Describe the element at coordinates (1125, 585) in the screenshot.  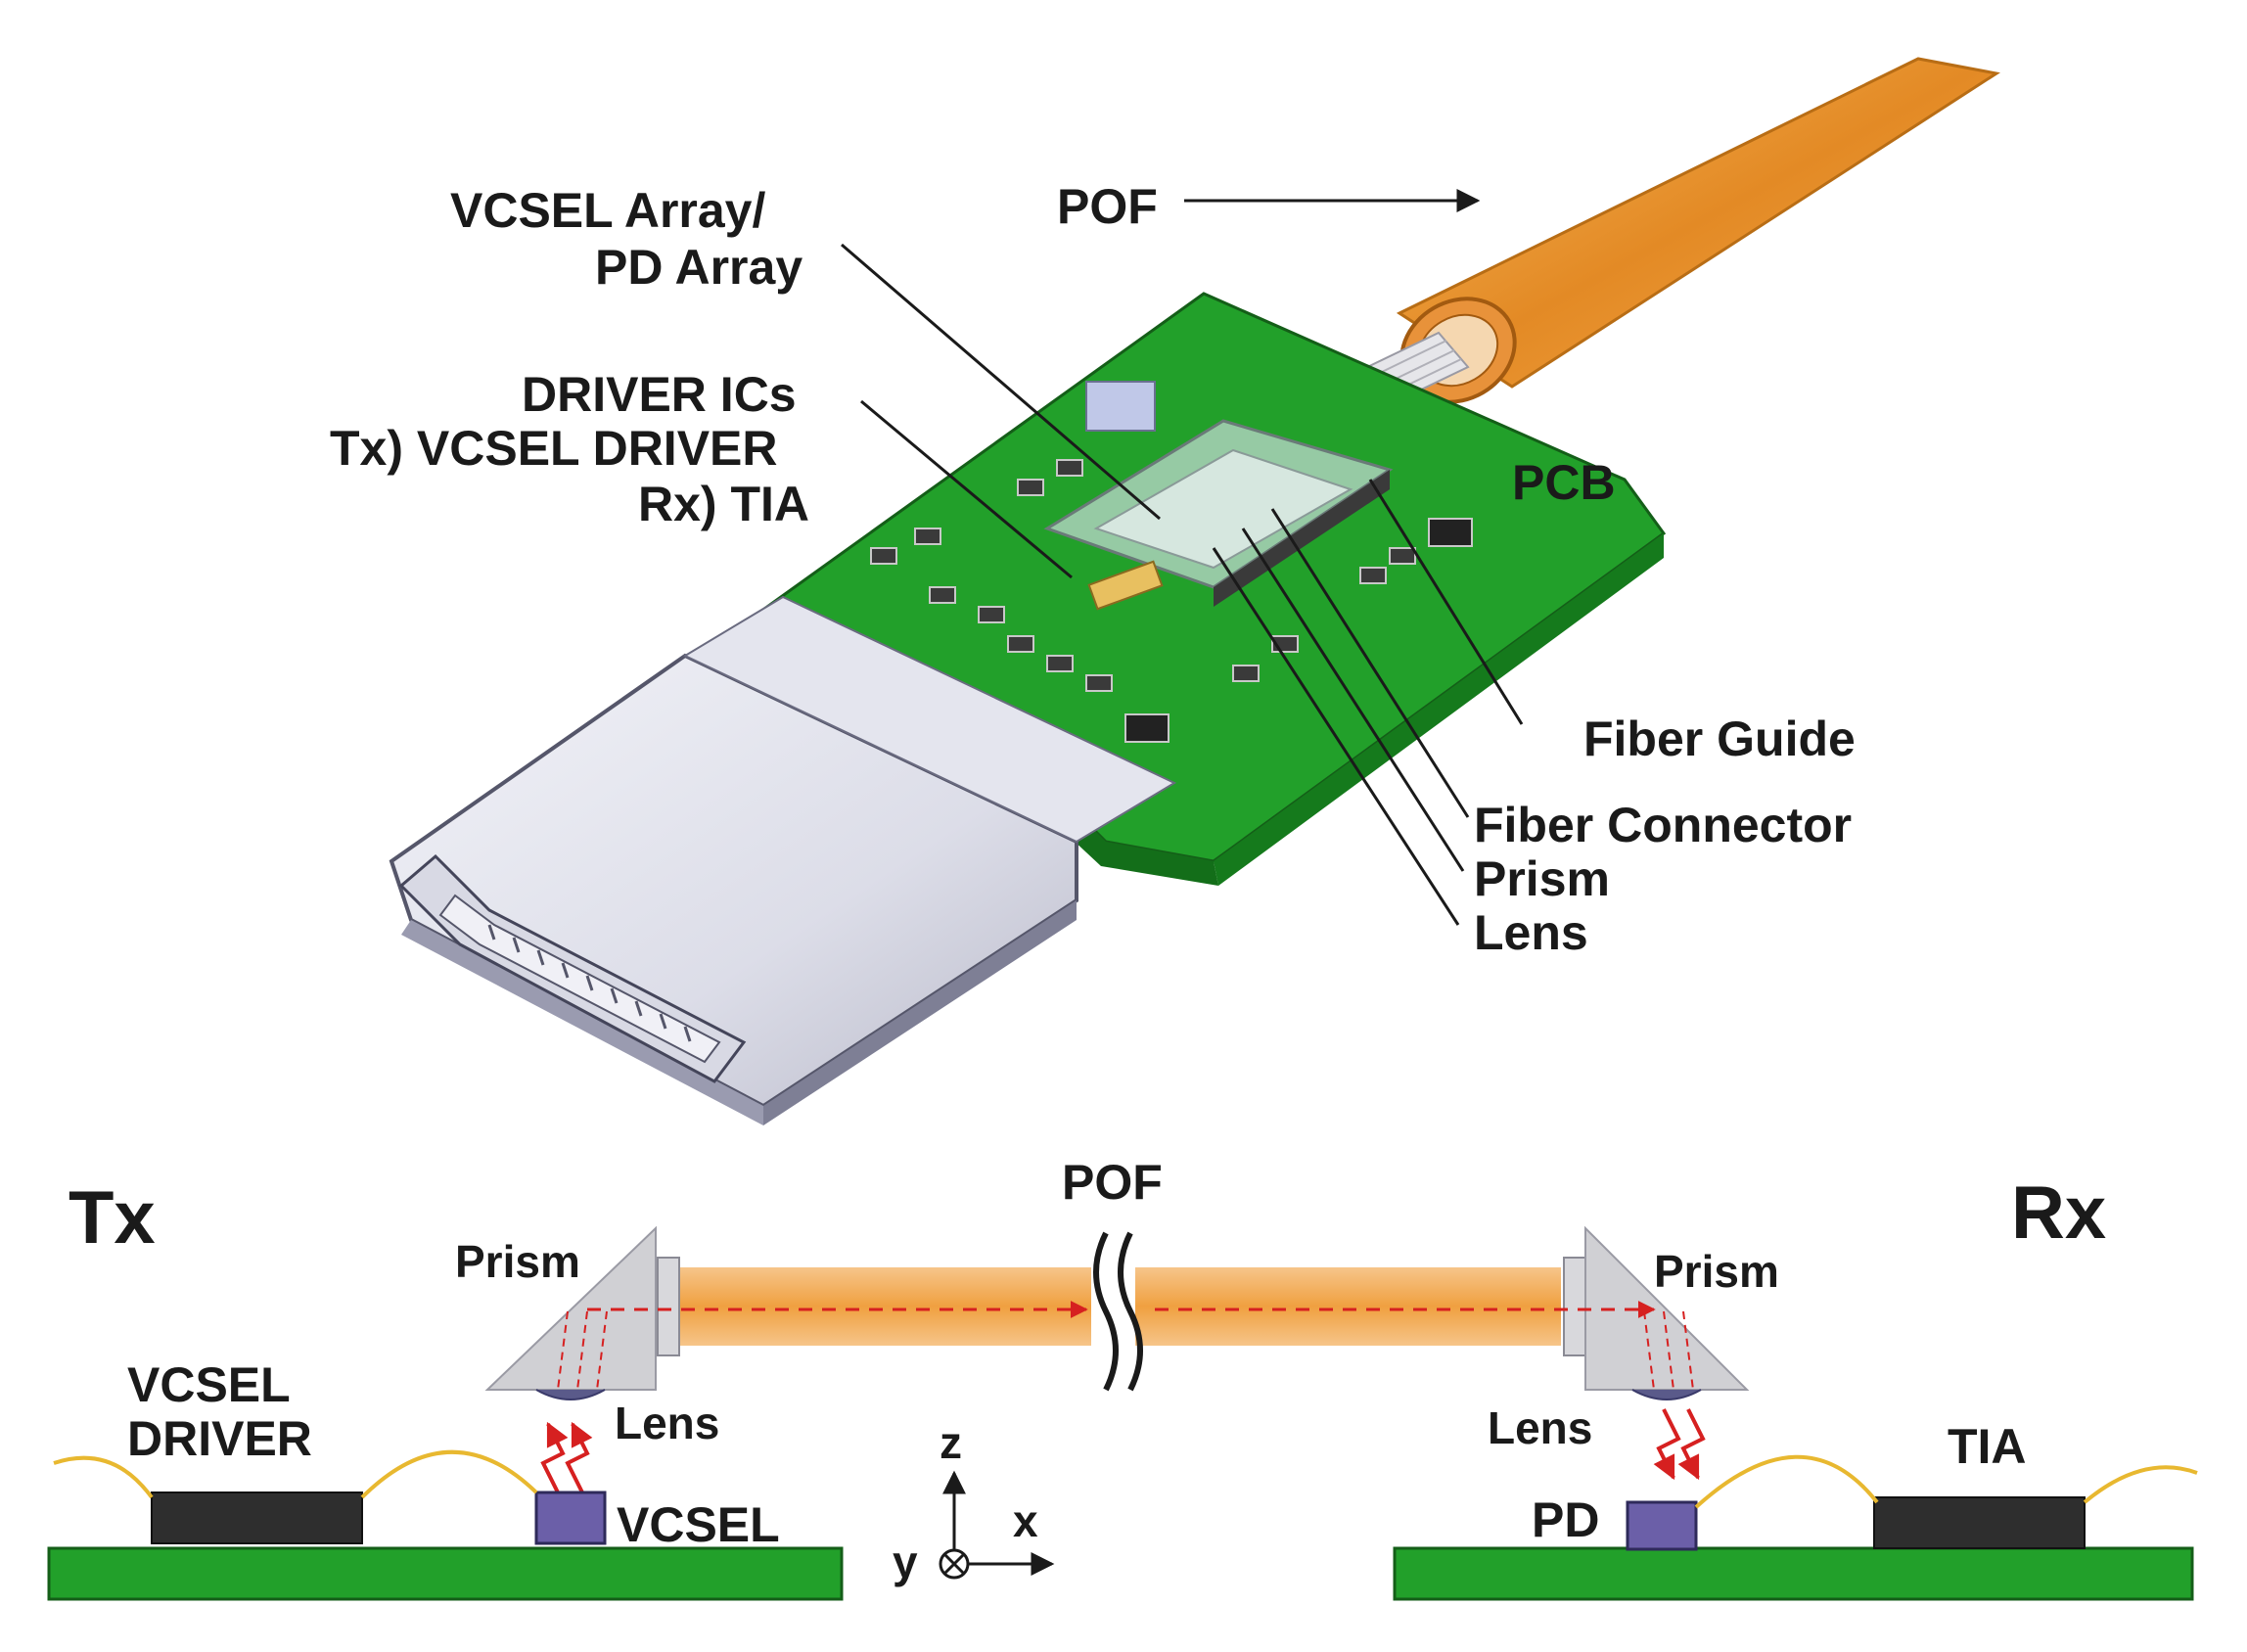
I see `driver-ic` at that location.